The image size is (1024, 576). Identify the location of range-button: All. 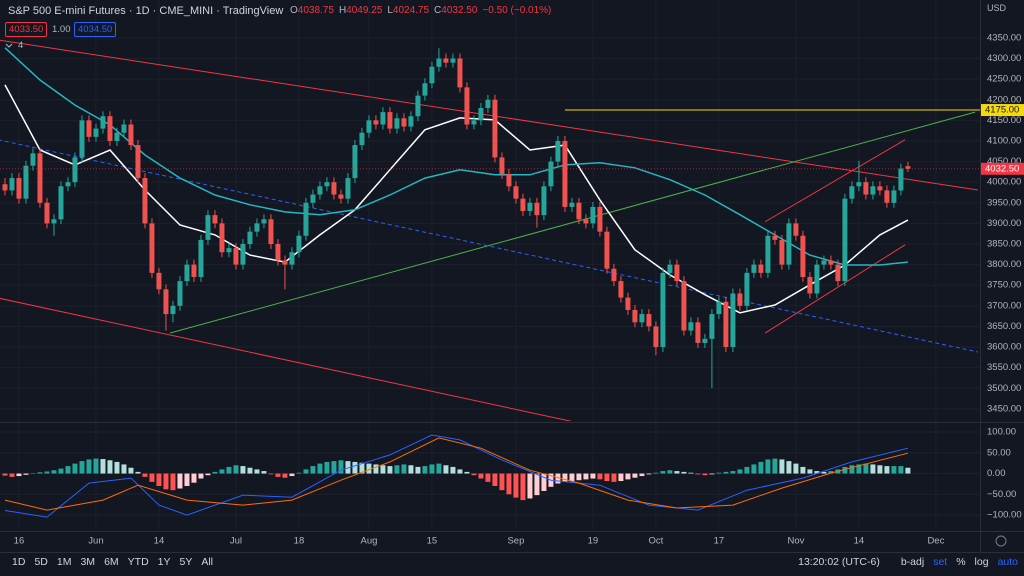
(207, 562).